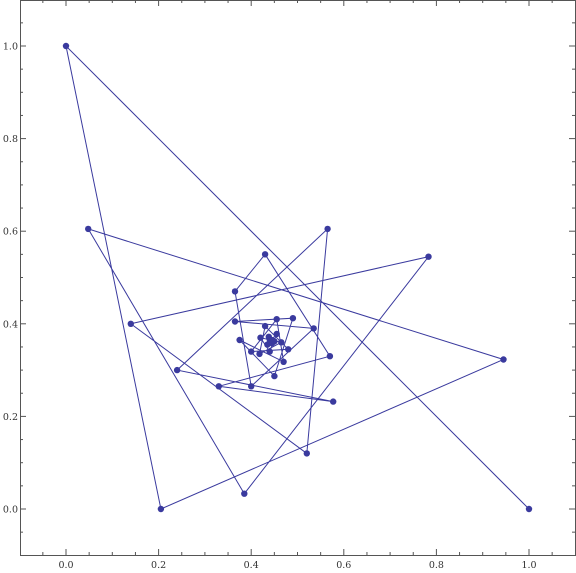  What do you see at coordinates (436, 565) in the screenshot?
I see `x-tick-label: 0.8` at bounding box center [436, 565].